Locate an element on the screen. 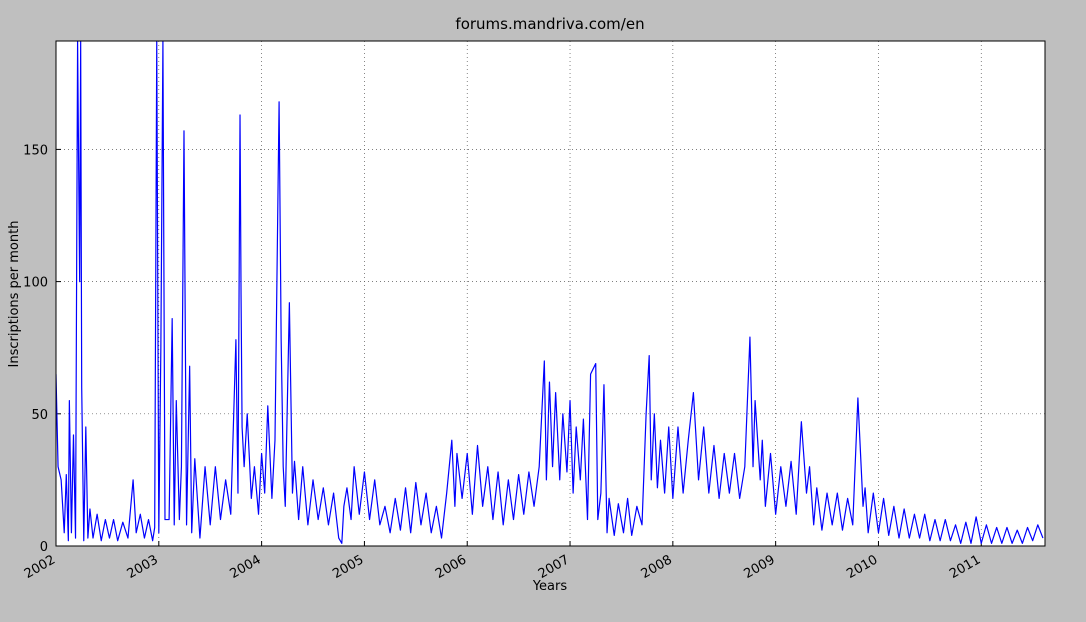 The image size is (1086, 622). x-tick-label: 2006 is located at coordinates (451, 567).